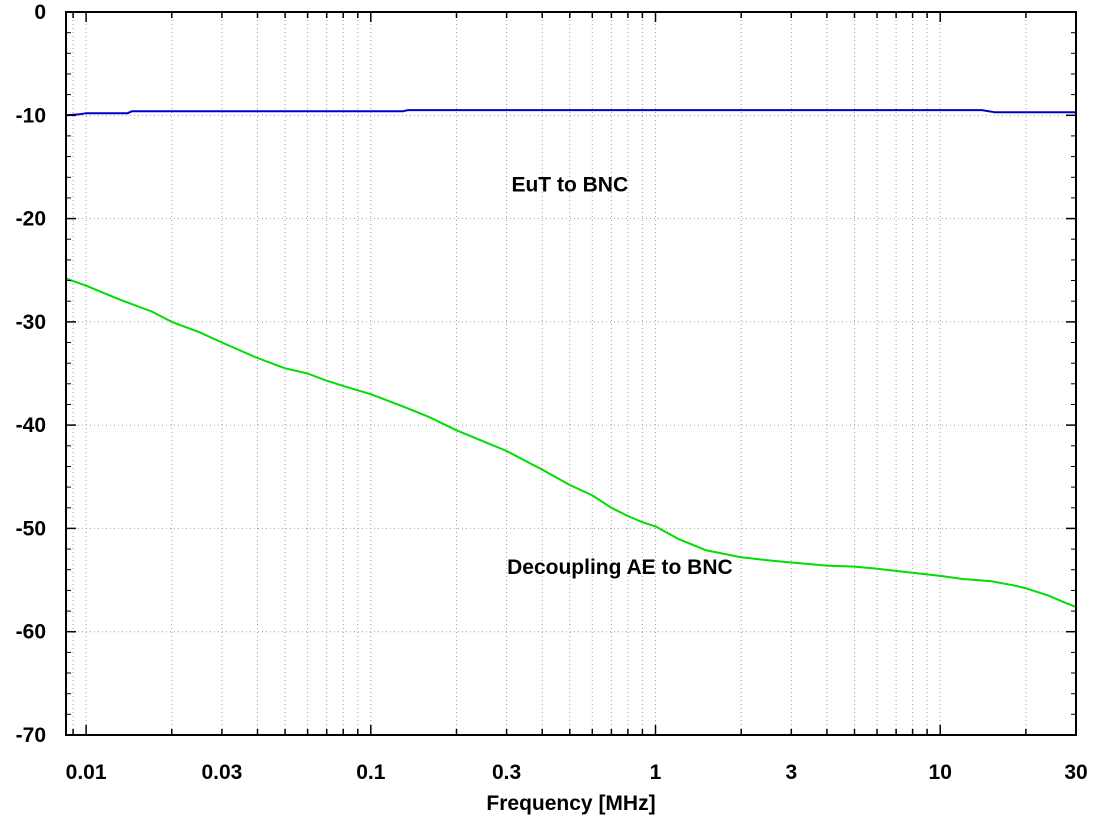 The image size is (1099, 819). I want to click on x-tick-labels: 0.01 0.03 0.1 0.3 1 3 10 30, so click(577, 772).